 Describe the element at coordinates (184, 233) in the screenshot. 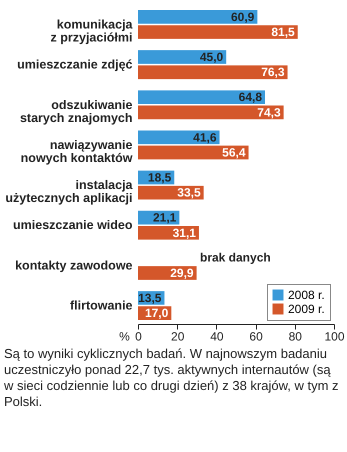

I see `data-label: 31,1` at that location.